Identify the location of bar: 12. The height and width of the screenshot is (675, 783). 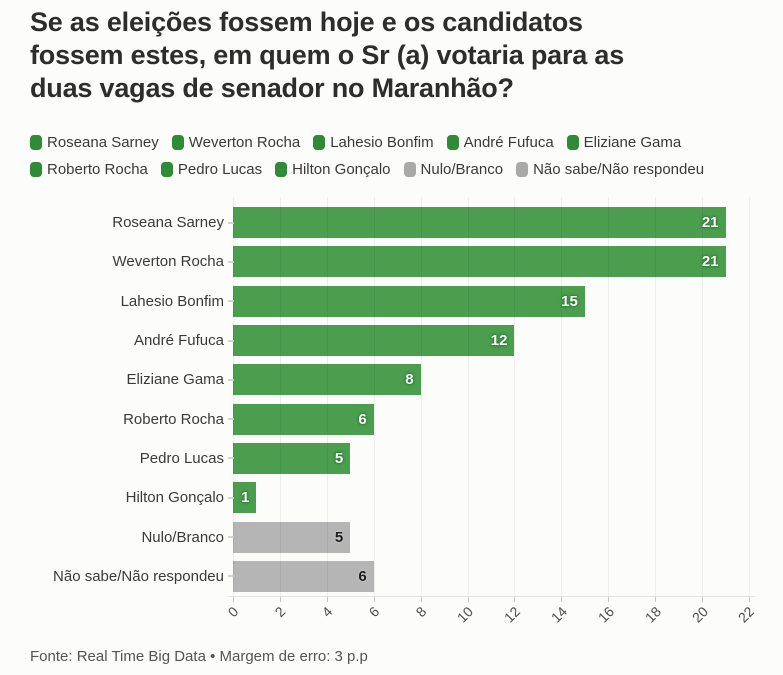
(374, 341).